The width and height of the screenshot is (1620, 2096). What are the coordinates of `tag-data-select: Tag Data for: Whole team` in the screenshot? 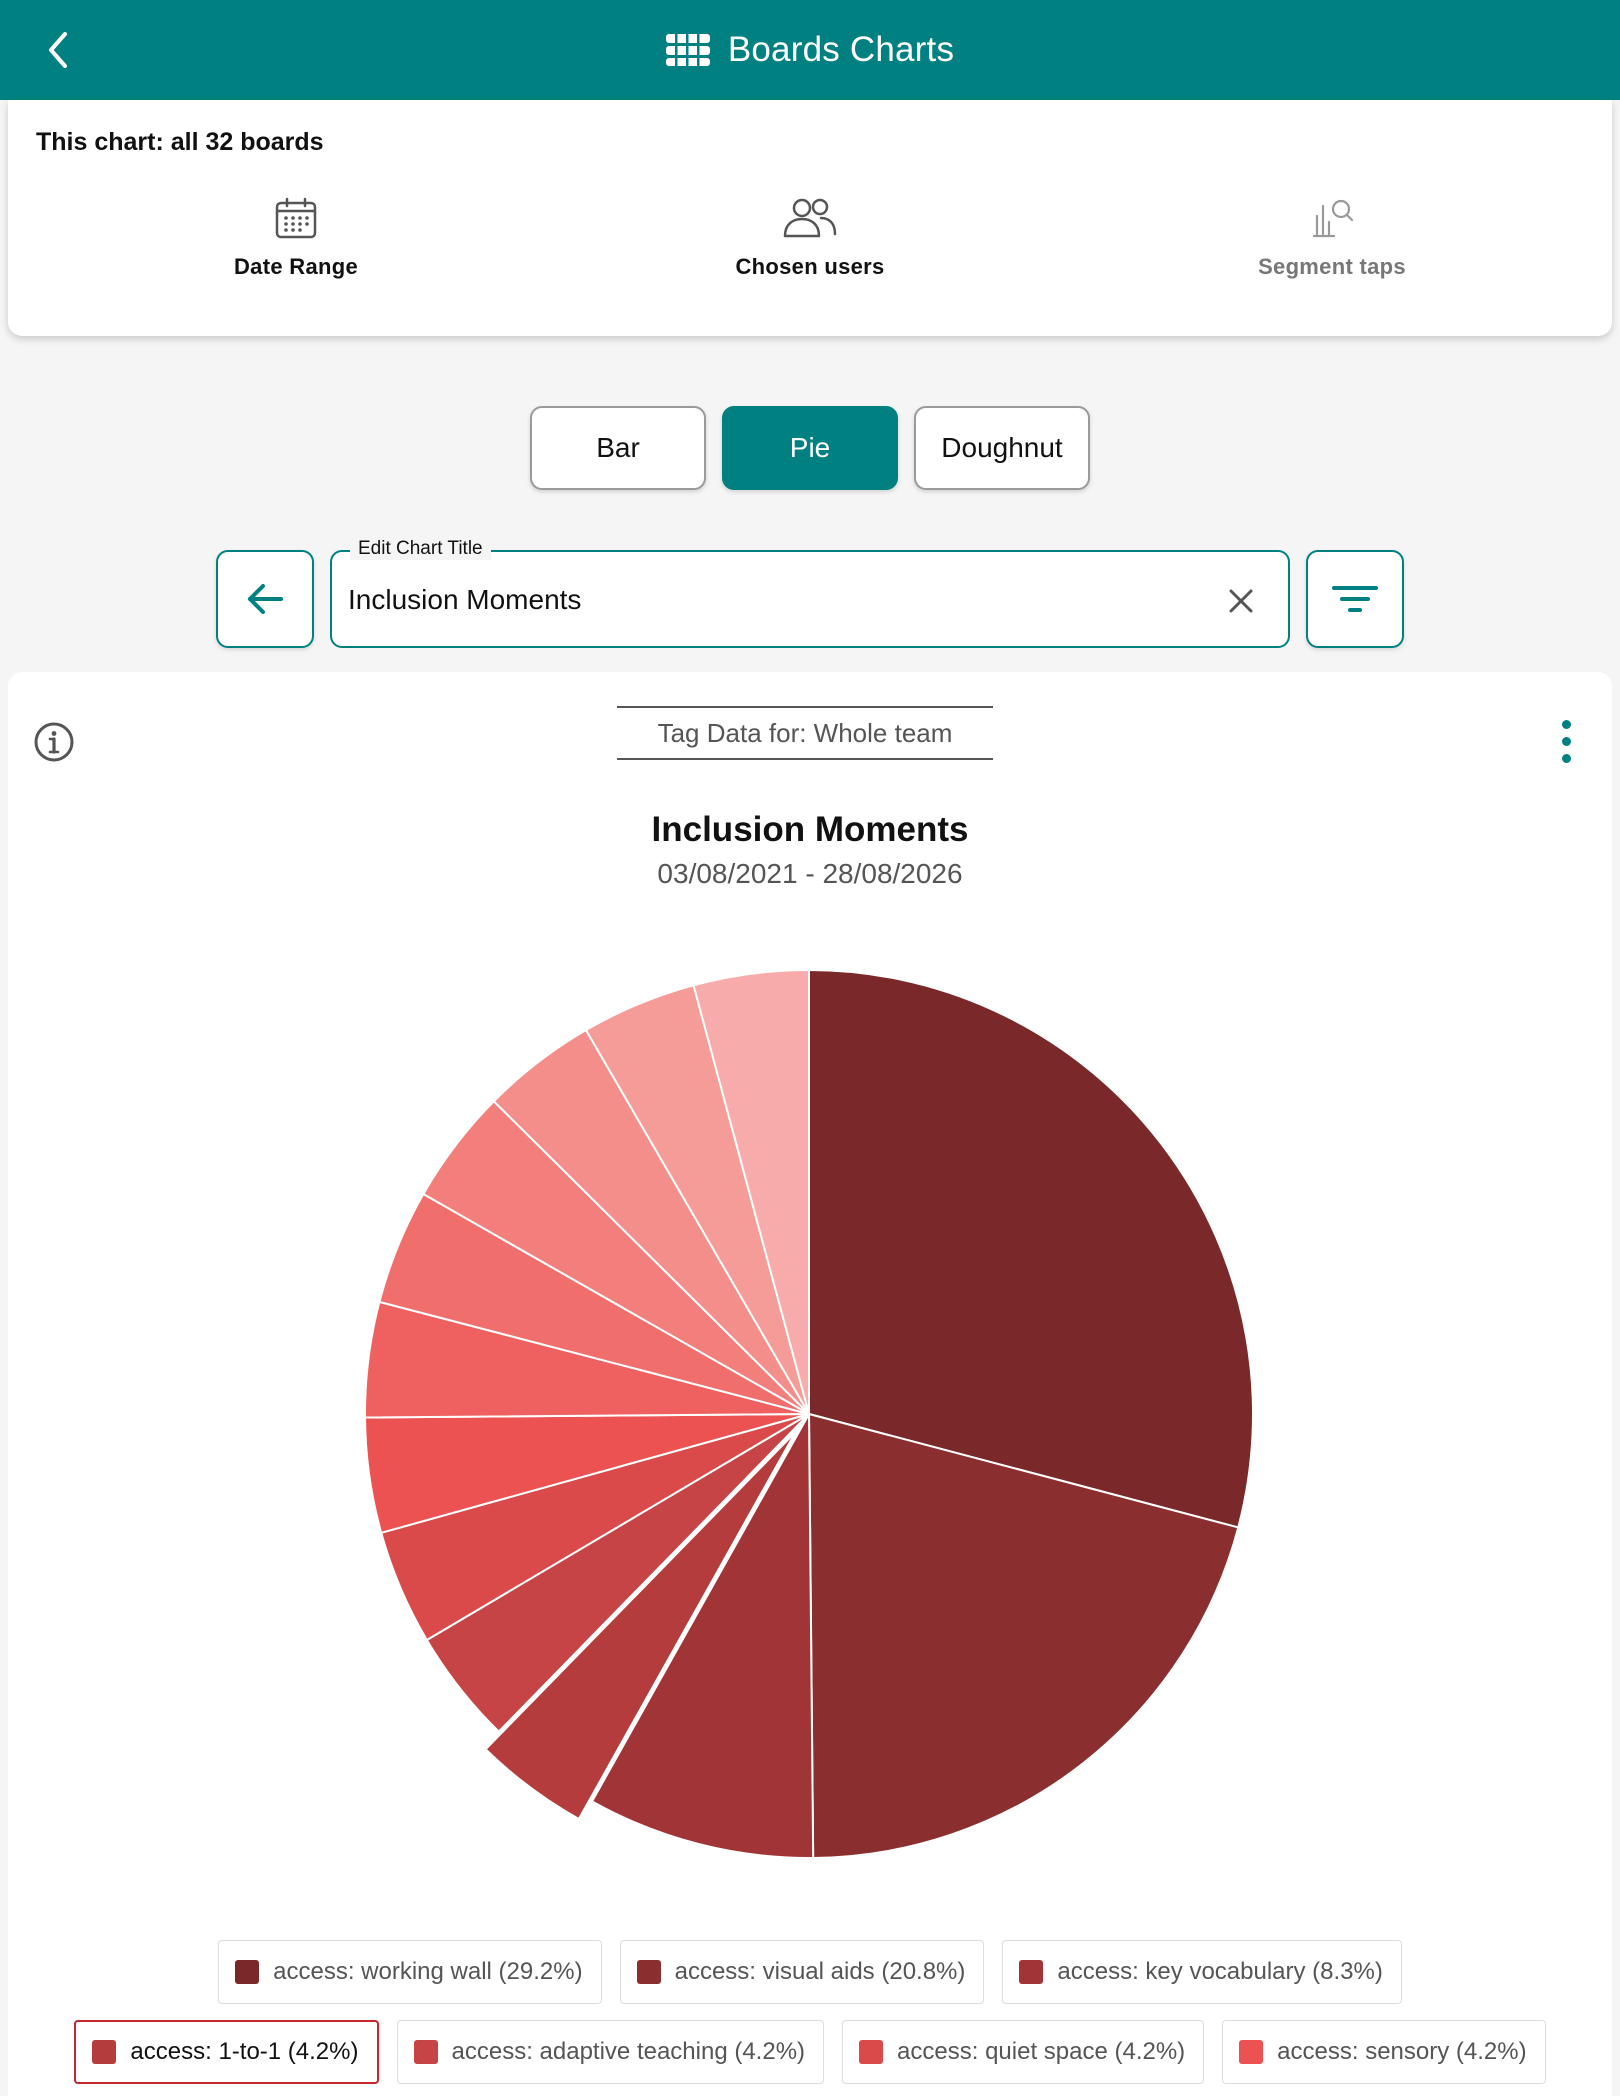 It's located at (805, 733).